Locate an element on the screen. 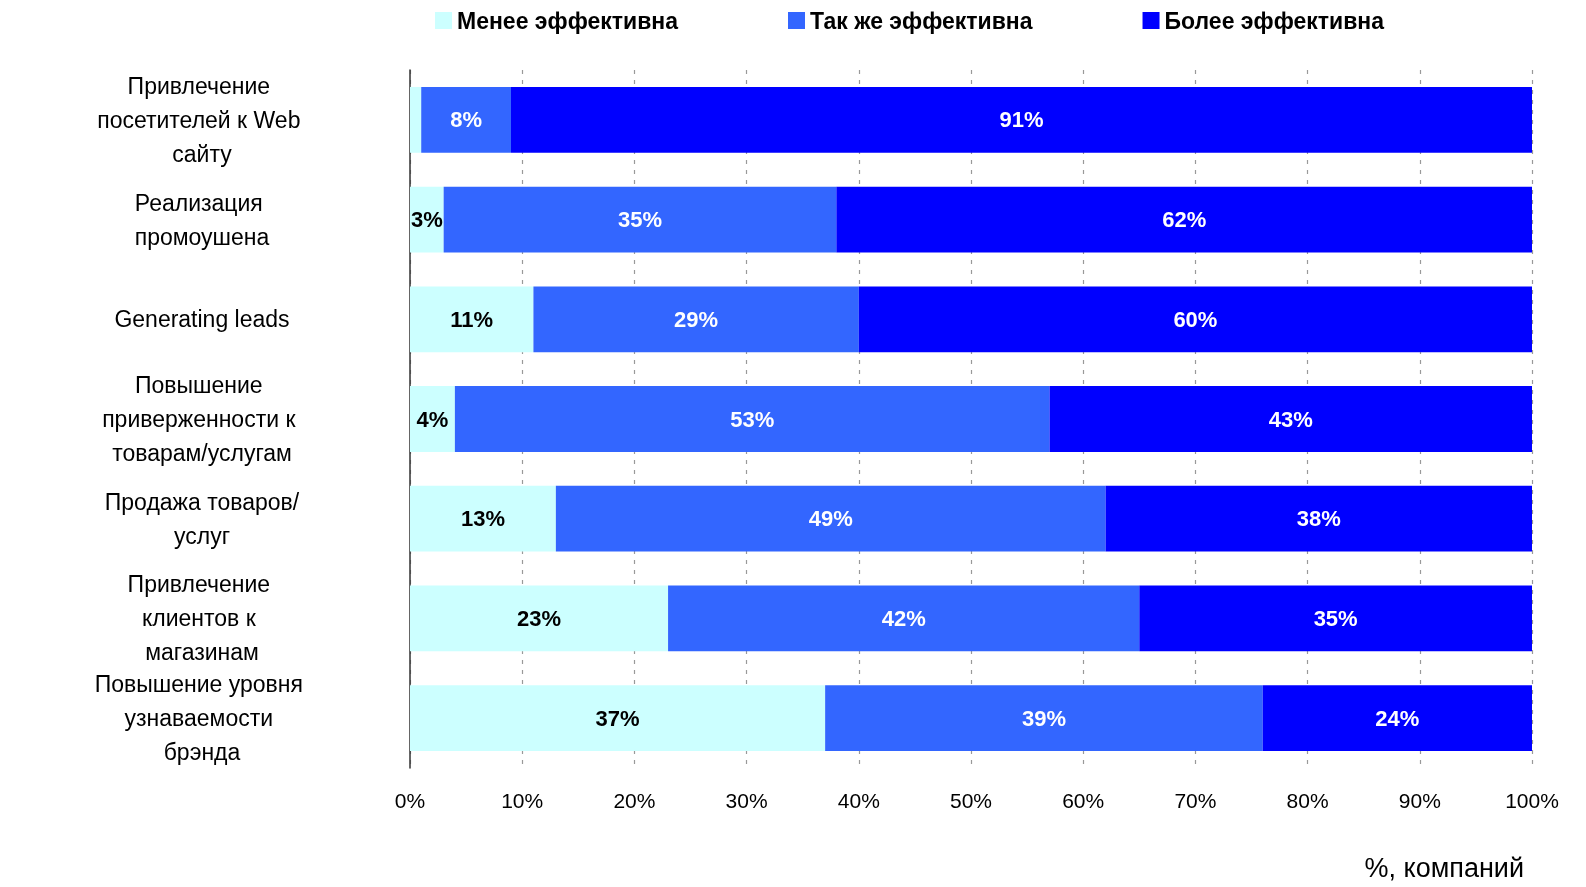 This screenshot has width=1586, height=887. data-label: 91% is located at coordinates (1021, 120).